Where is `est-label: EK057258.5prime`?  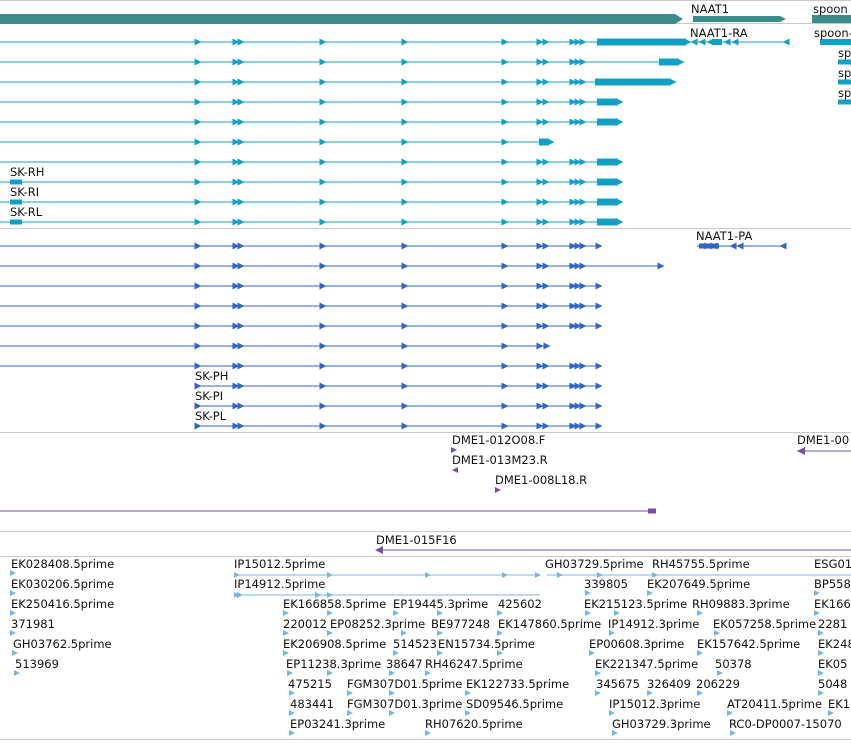 est-label: EK057258.5prime is located at coordinates (765, 624).